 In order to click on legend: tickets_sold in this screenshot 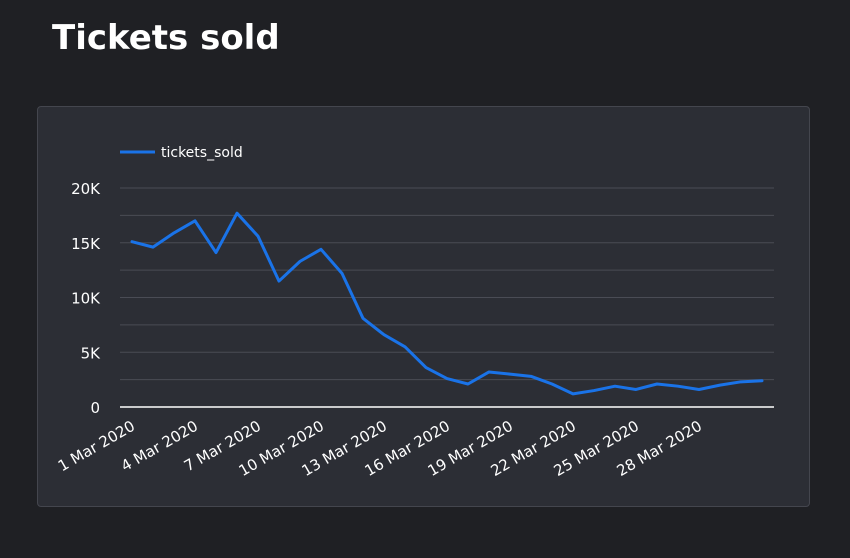, I will do `click(181, 153)`.